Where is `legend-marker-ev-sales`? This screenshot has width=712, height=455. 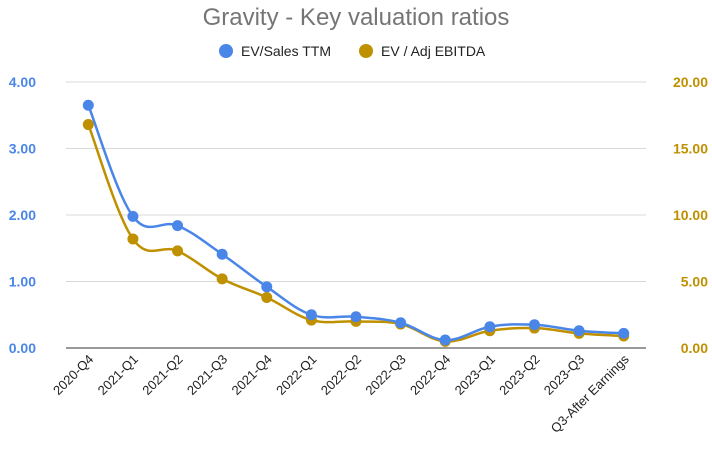
legend-marker-ev-sales is located at coordinates (226, 51).